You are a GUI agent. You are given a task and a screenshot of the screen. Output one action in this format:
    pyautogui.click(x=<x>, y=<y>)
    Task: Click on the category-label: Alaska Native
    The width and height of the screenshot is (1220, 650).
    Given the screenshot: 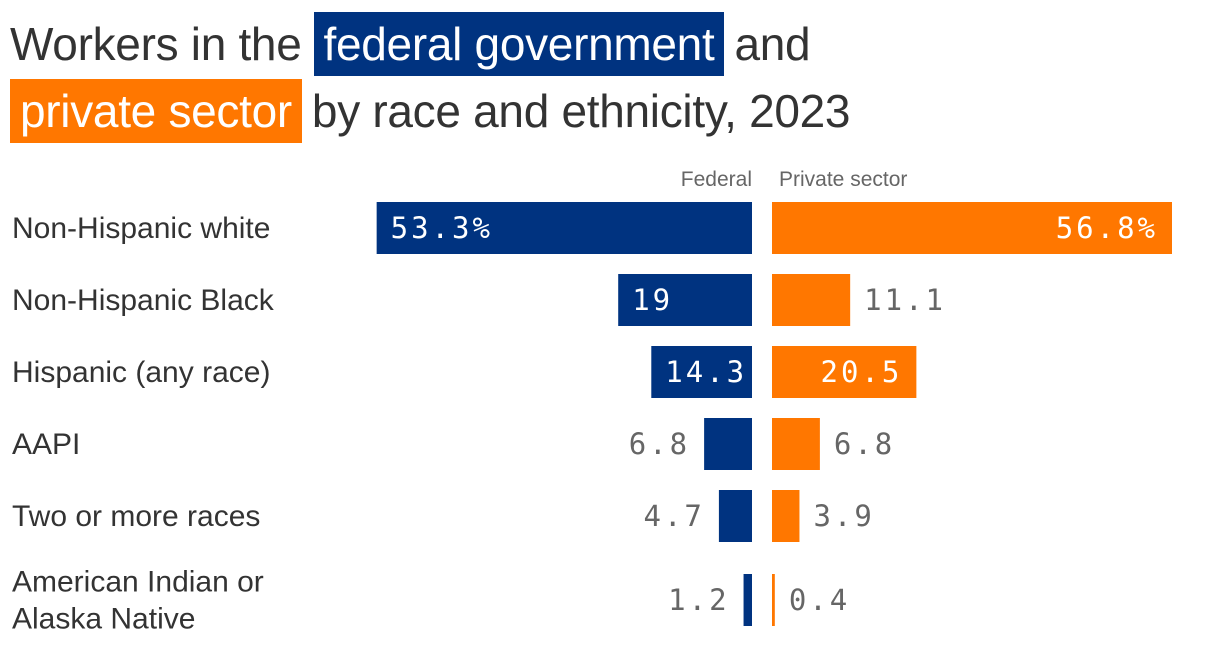 What is the action you would take?
    pyautogui.click(x=103, y=619)
    